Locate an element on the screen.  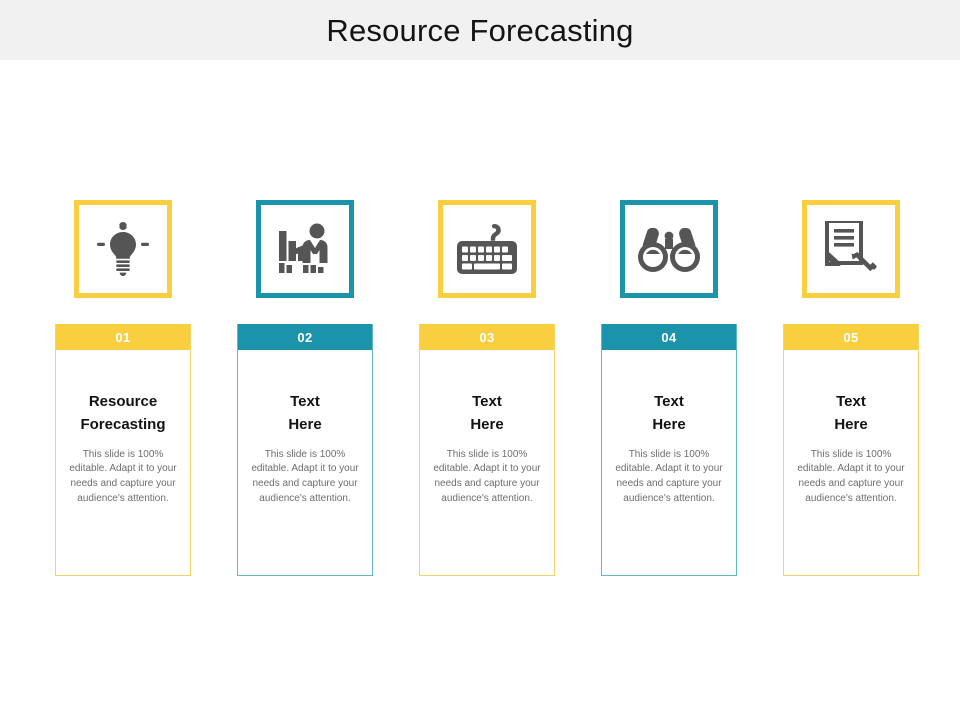
card-number-04: 04 is located at coordinates (669, 337).